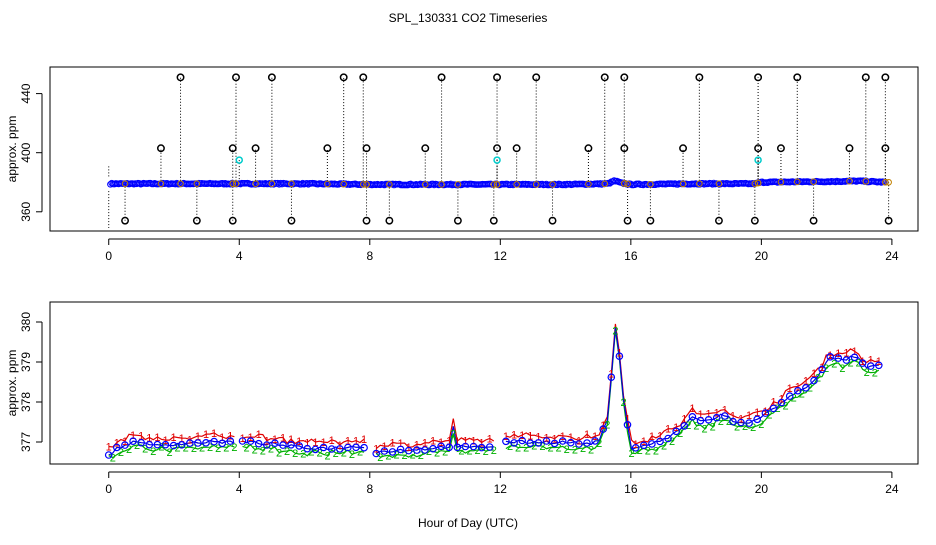 The height and width of the screenshot is (545, 936). What do you see at coordinates (12, 383) in the screenshot?
I see `bottom-y-axis-label: approx. ppm` at bounding box center [12, 383].